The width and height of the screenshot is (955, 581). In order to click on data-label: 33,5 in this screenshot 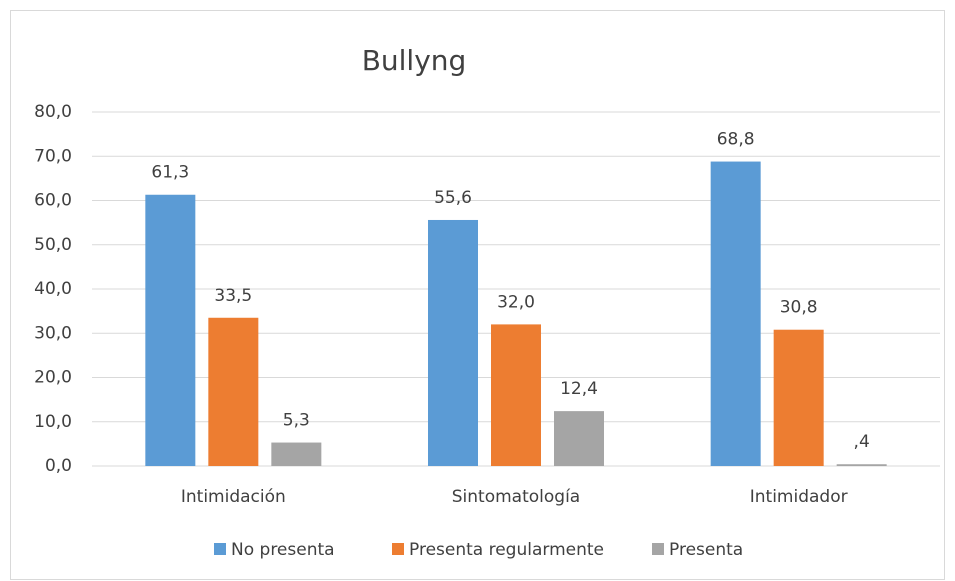, I will do `click(233, 296)`.